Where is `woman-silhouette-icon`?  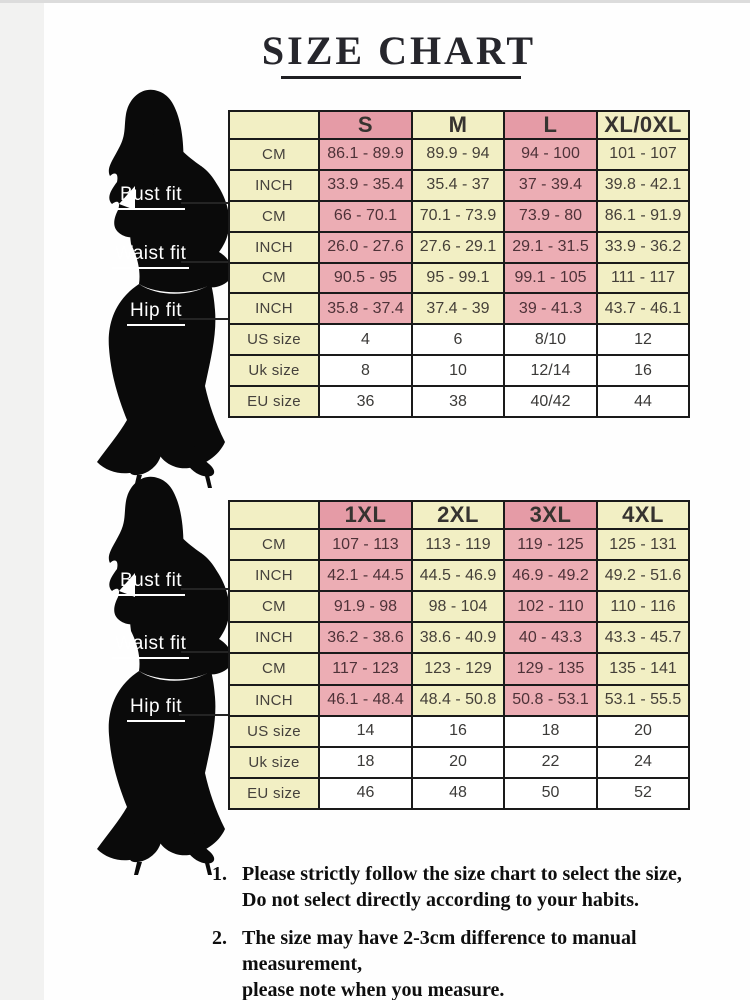
woman-silhouette-icon is located at coordinates (165, 675).